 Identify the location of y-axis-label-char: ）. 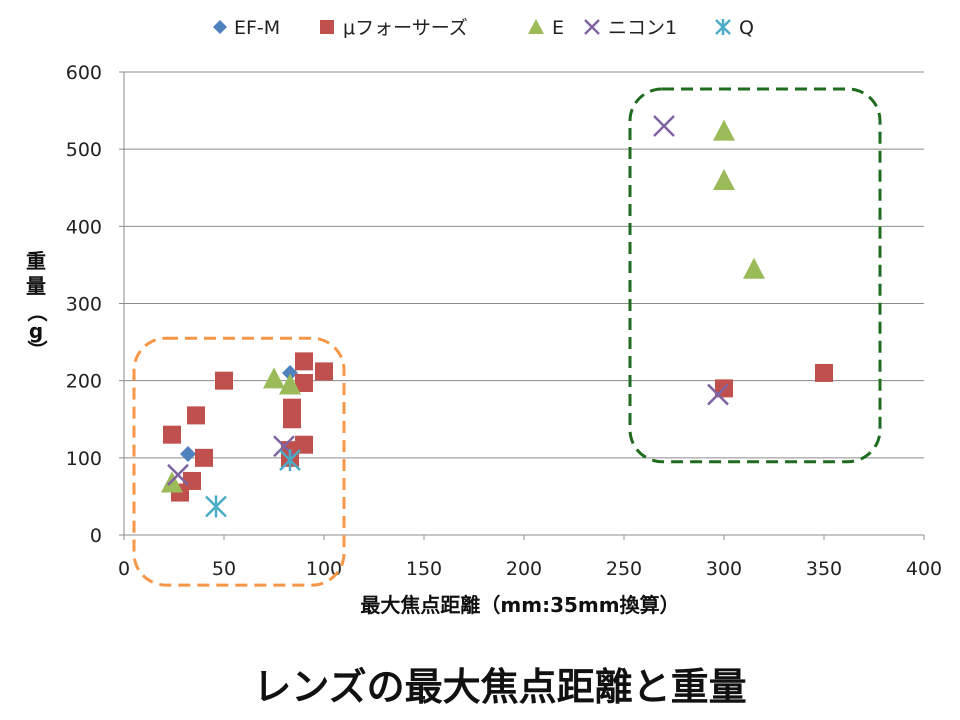
(37, 350).